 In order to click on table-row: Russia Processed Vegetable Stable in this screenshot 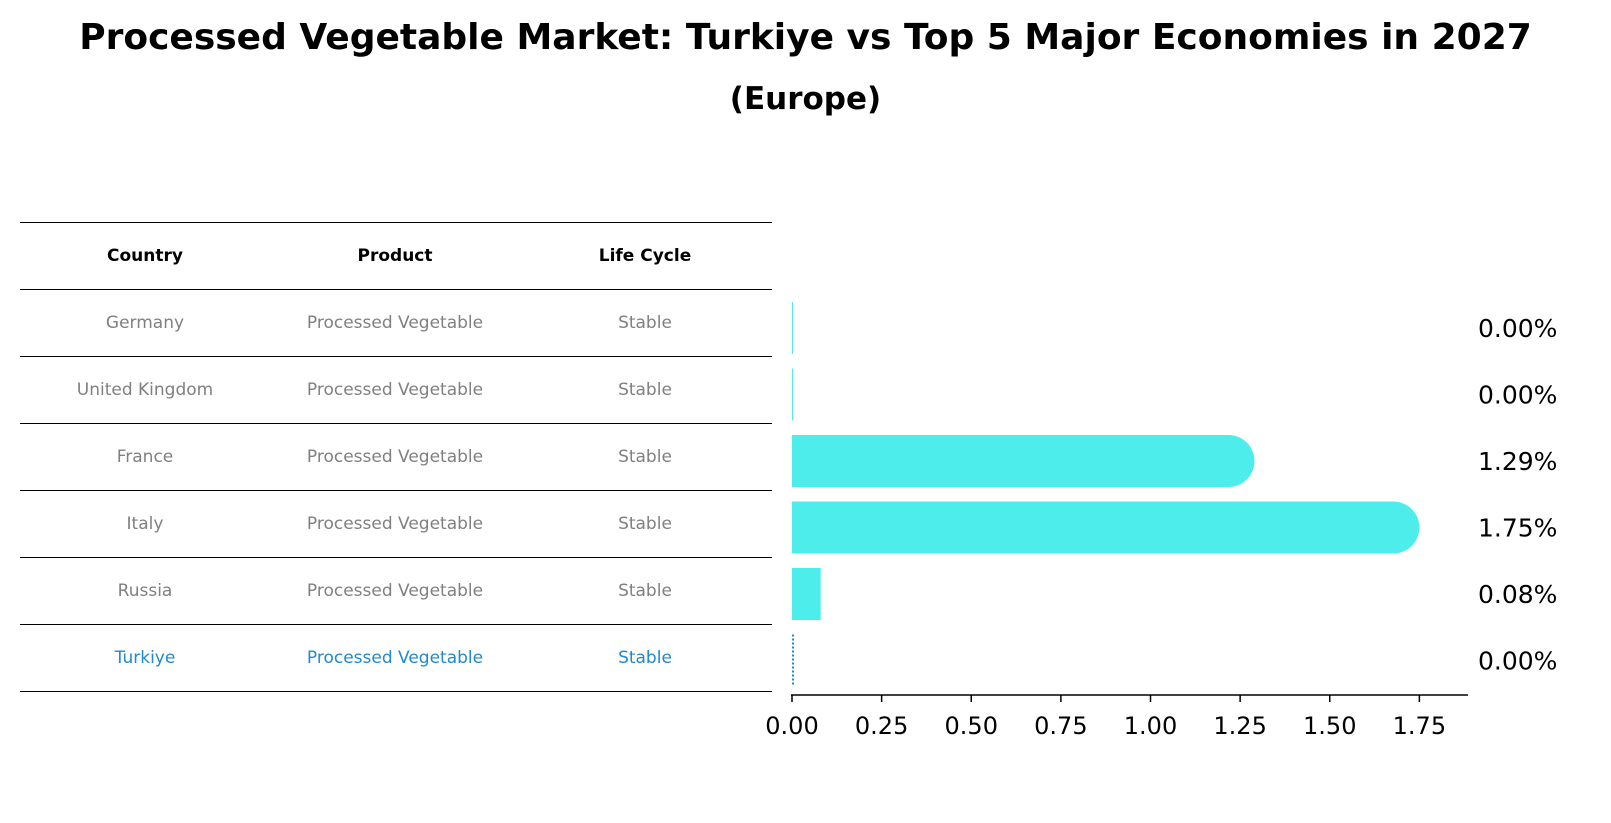, I will do `click(396, 590)`.